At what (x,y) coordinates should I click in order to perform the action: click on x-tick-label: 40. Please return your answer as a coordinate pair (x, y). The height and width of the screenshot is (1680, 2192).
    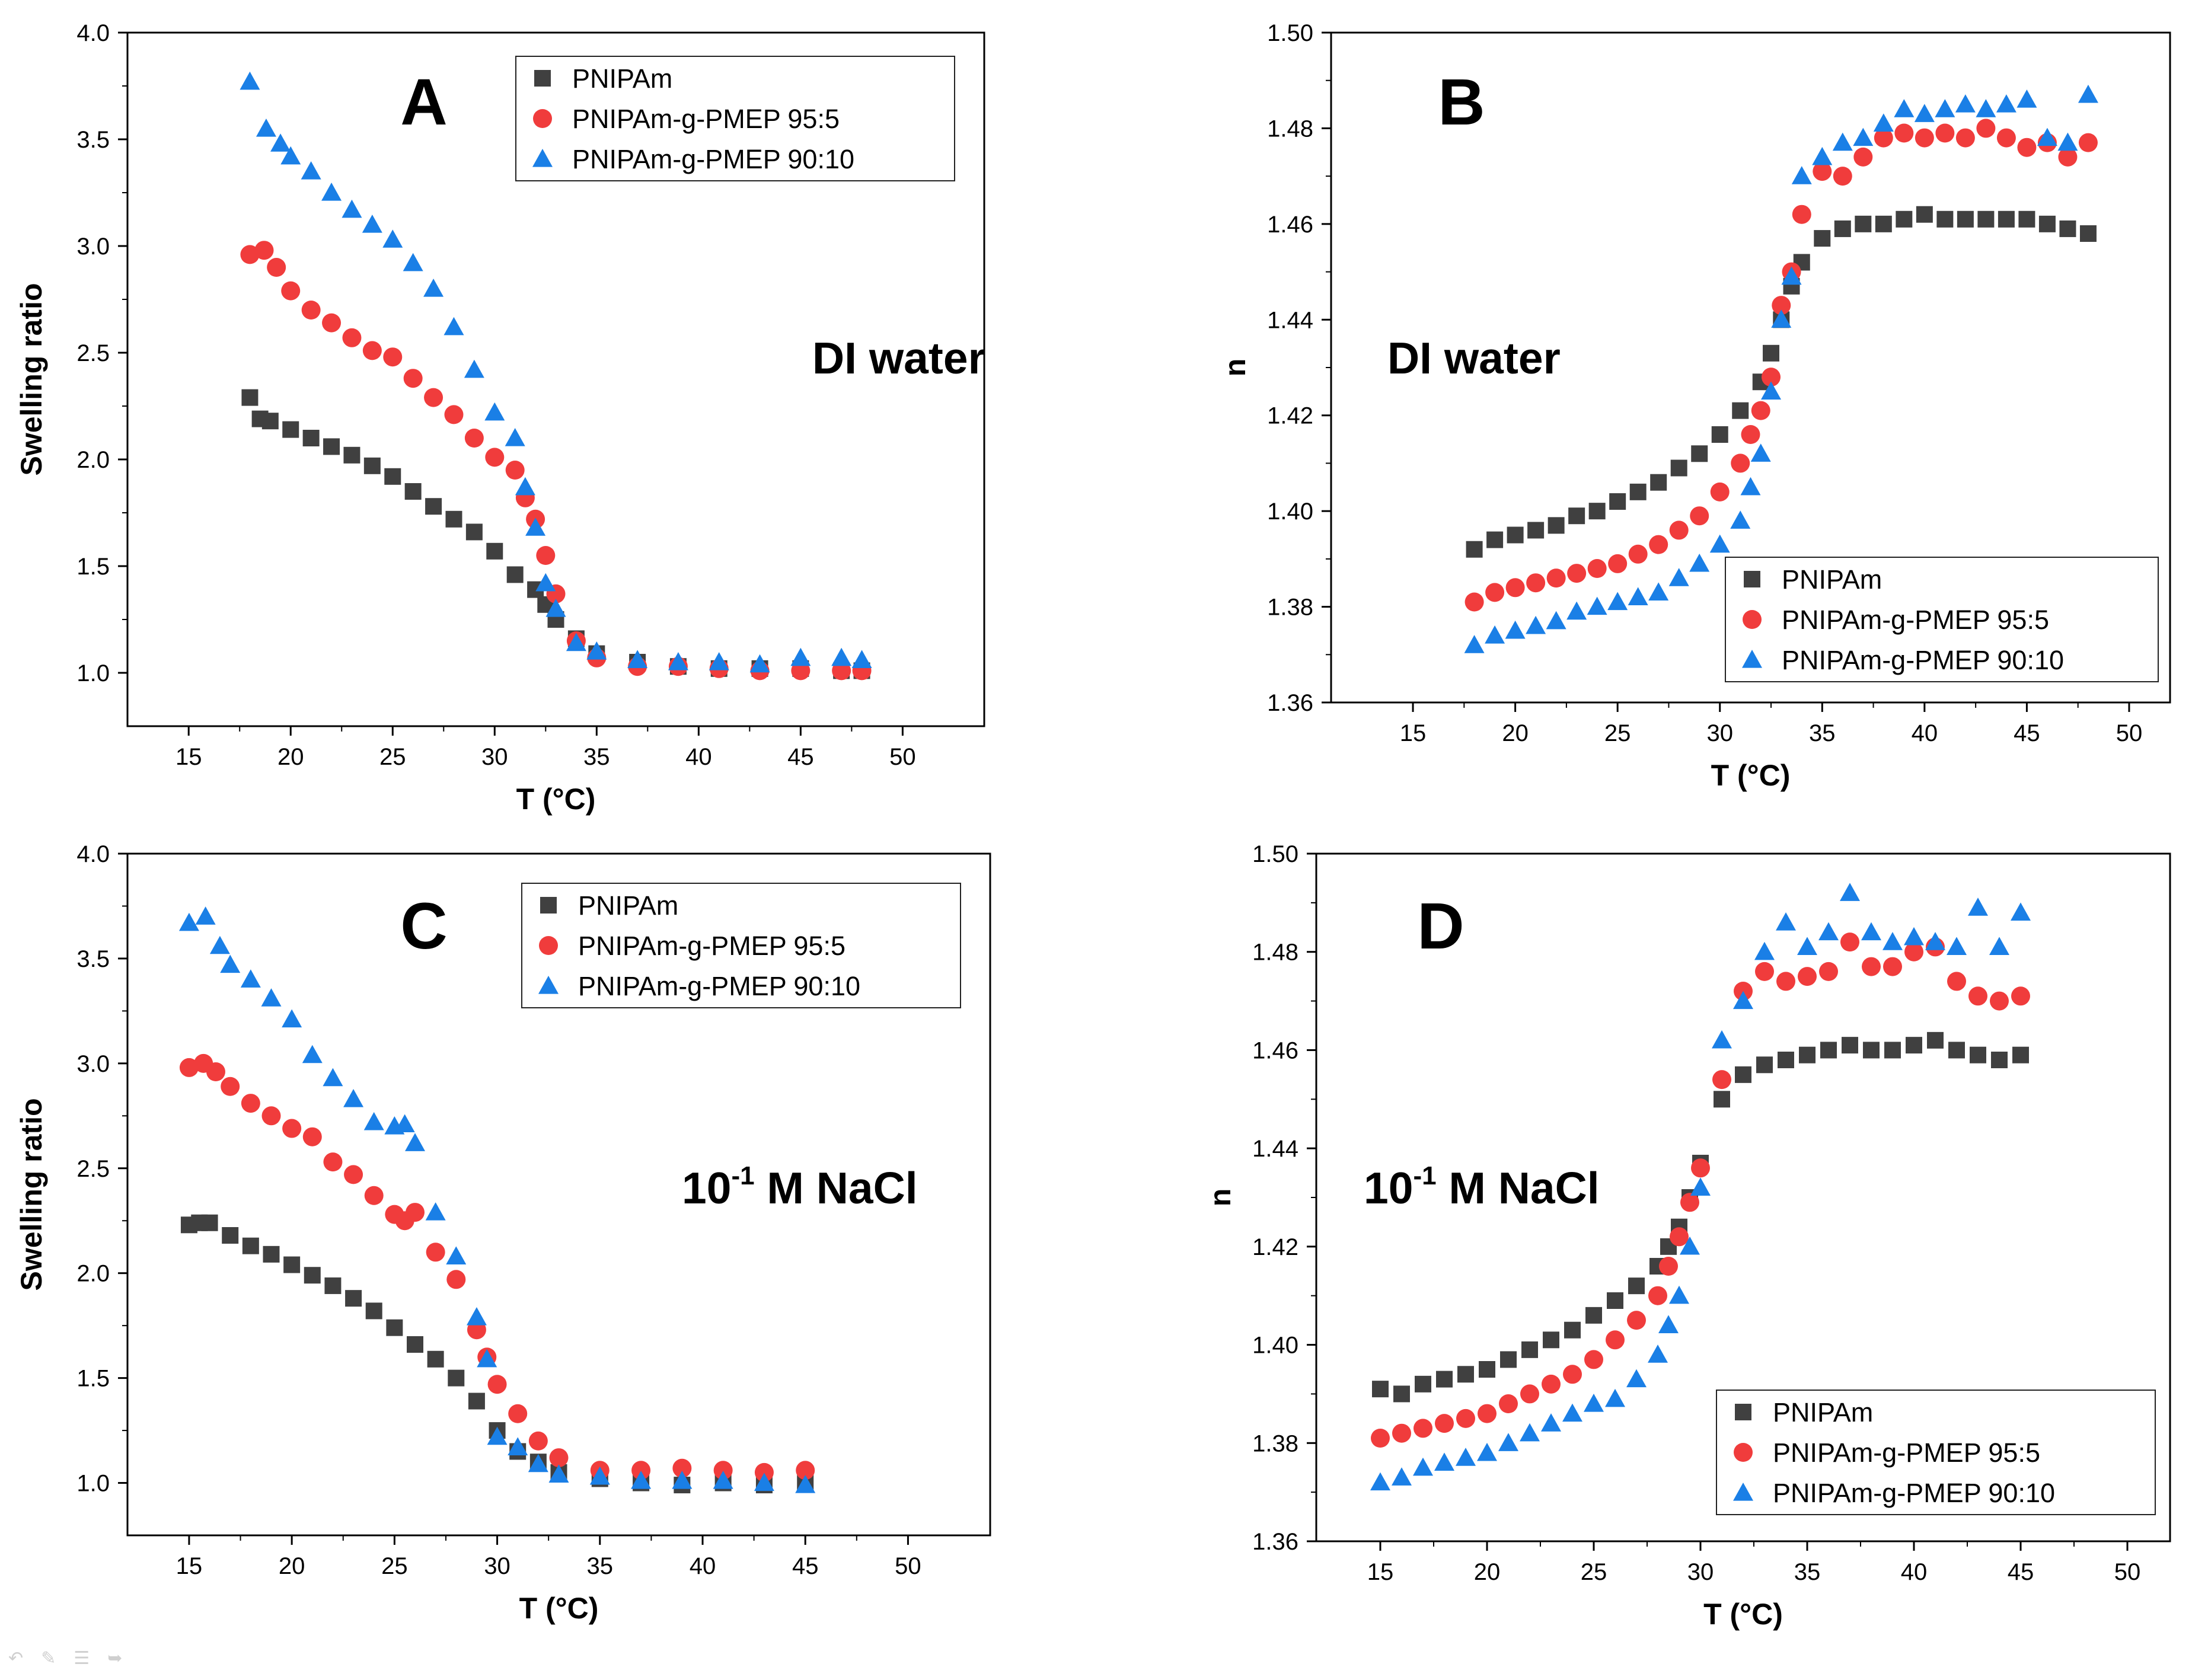
    Looking at the image, I should click on (703, 1566).